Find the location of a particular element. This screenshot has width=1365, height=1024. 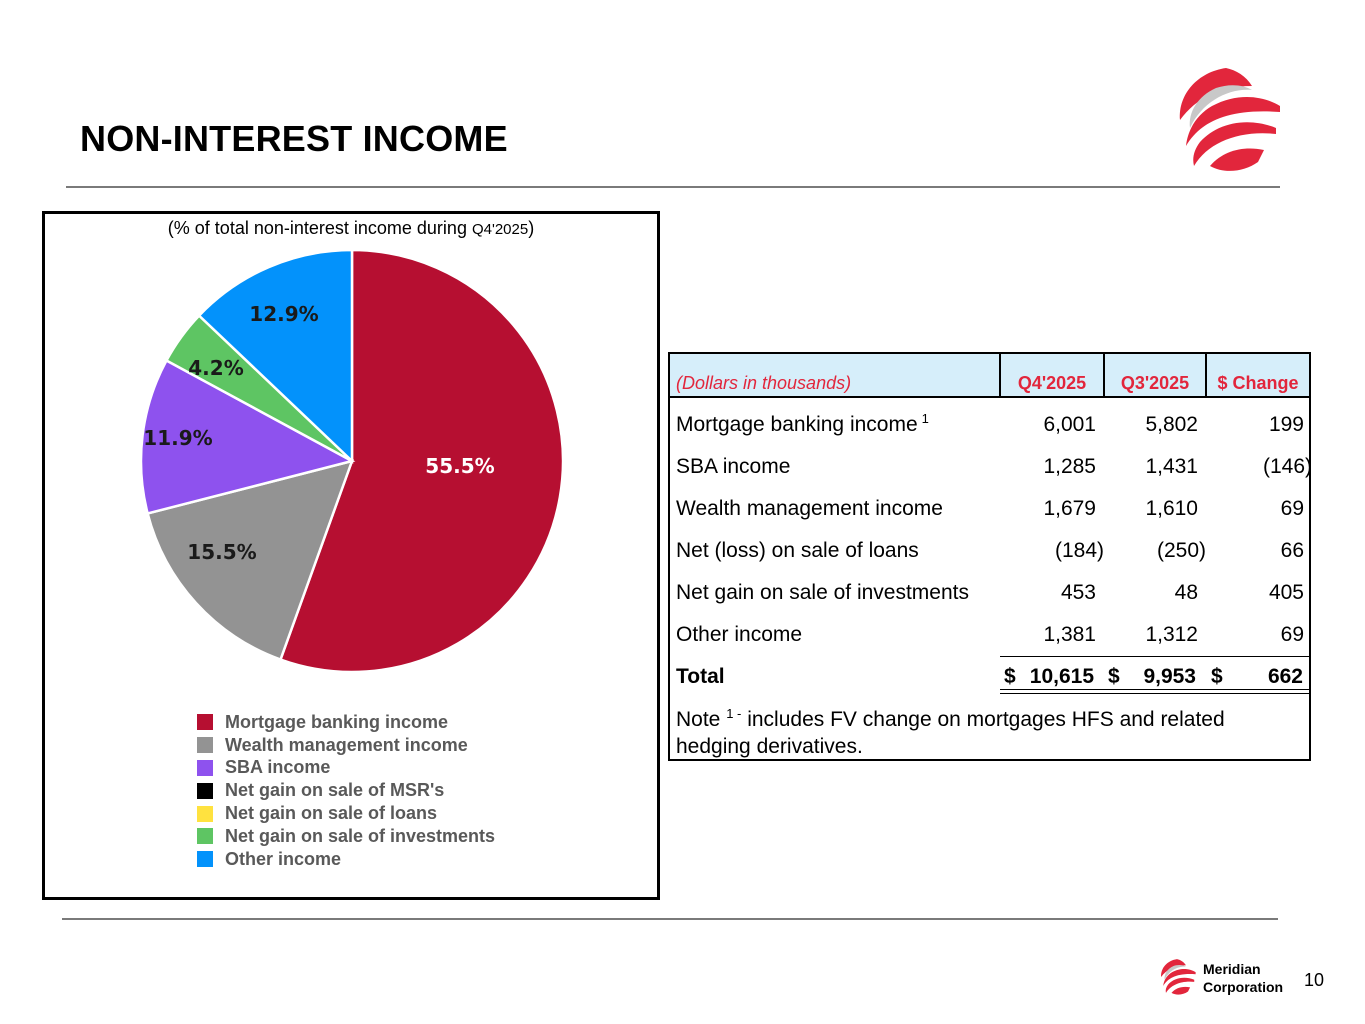

column-header-change: $ Change is located at coordinates (1258, 383).